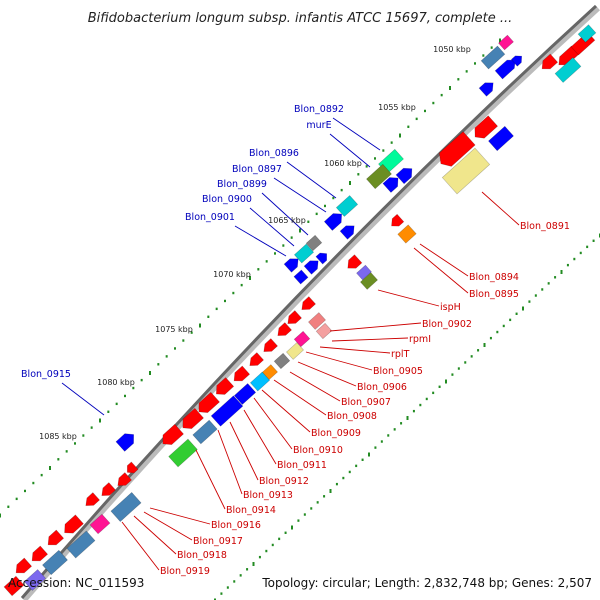 The image size is (600, 600). Describe the element at coordinates (232, 274) in the screenshot. I see `tick-1070-kbp: 1070 kbp` at that location.